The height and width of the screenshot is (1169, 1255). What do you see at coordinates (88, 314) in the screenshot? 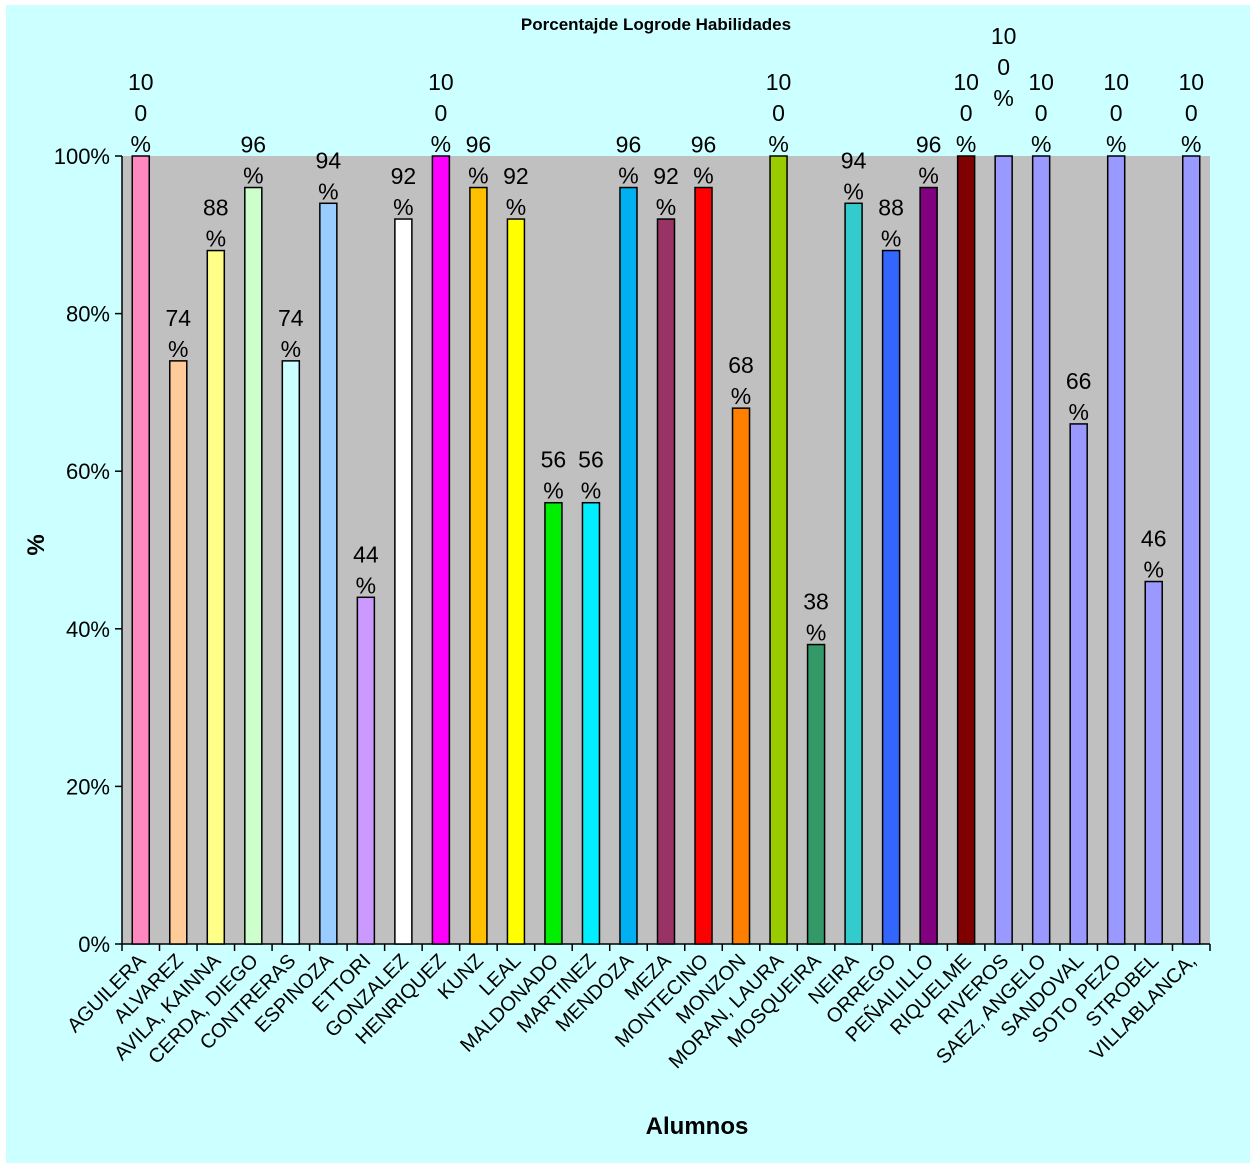
I see `y-tick-label: 80%` at bounding box center [88, 314].